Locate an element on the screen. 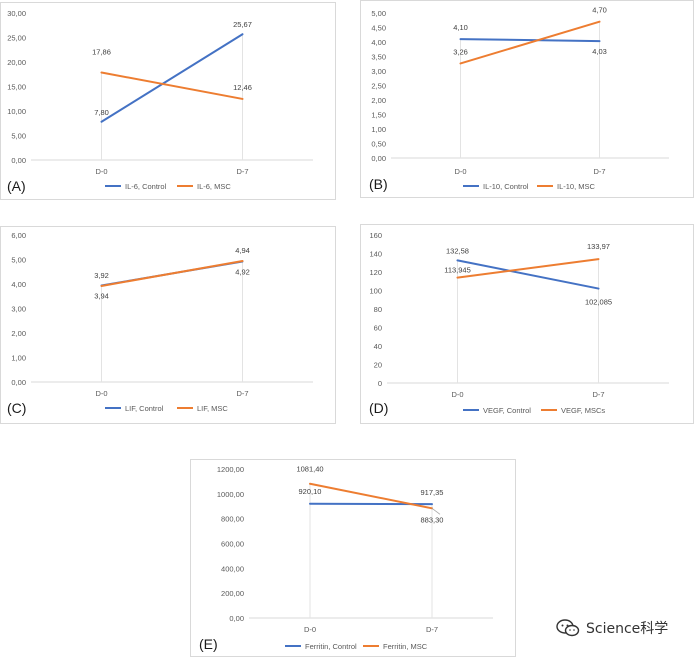  chart-e-ytick-label: 1200,00 is located at coordinates (230, 469).